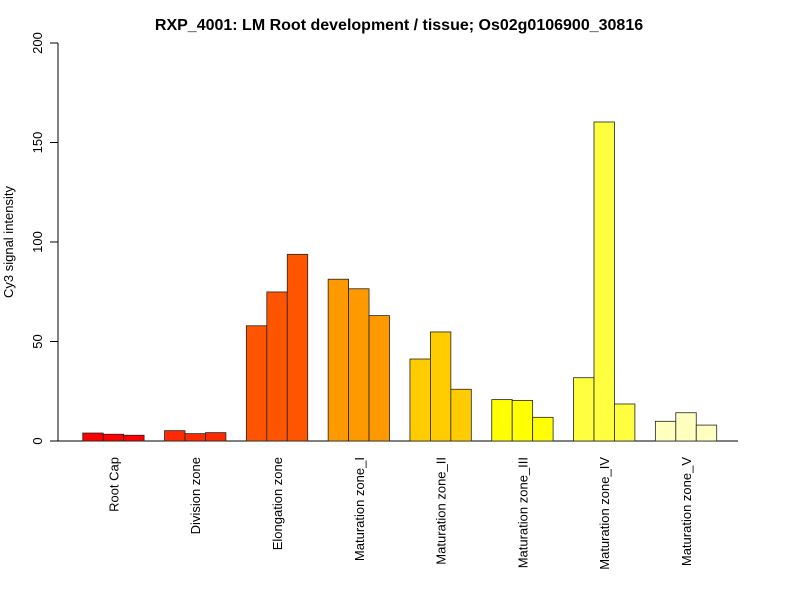  Describe the element at coordinates (522, 512) in the screenshot. I see `x-tick-label: Maturation zone_III` at that location.